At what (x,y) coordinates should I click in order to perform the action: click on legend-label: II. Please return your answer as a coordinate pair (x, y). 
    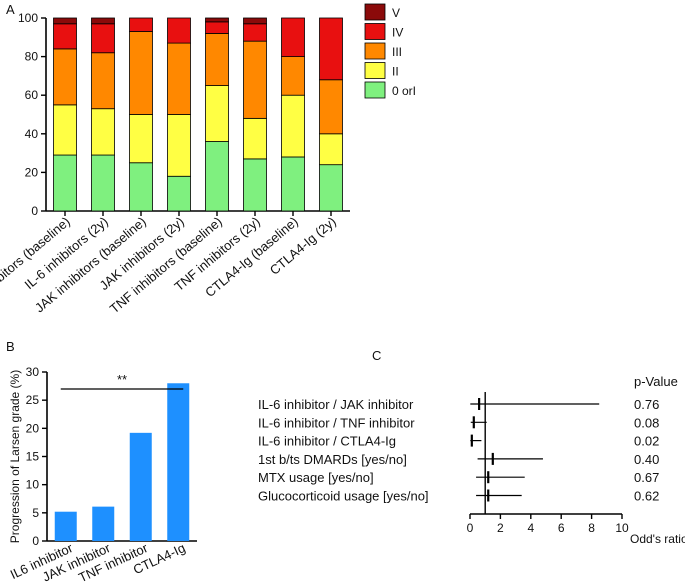
    Looking at the image, I should click on (395, 72).